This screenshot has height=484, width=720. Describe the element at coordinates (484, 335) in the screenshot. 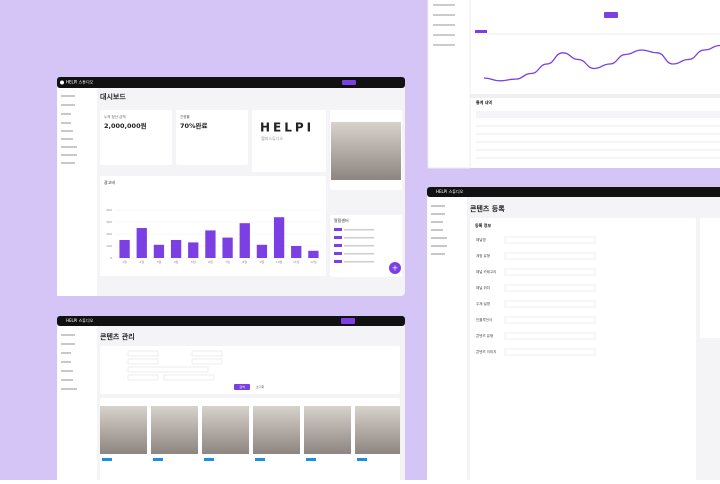

I see `field-label: 콘텐츠 유형` at that location.